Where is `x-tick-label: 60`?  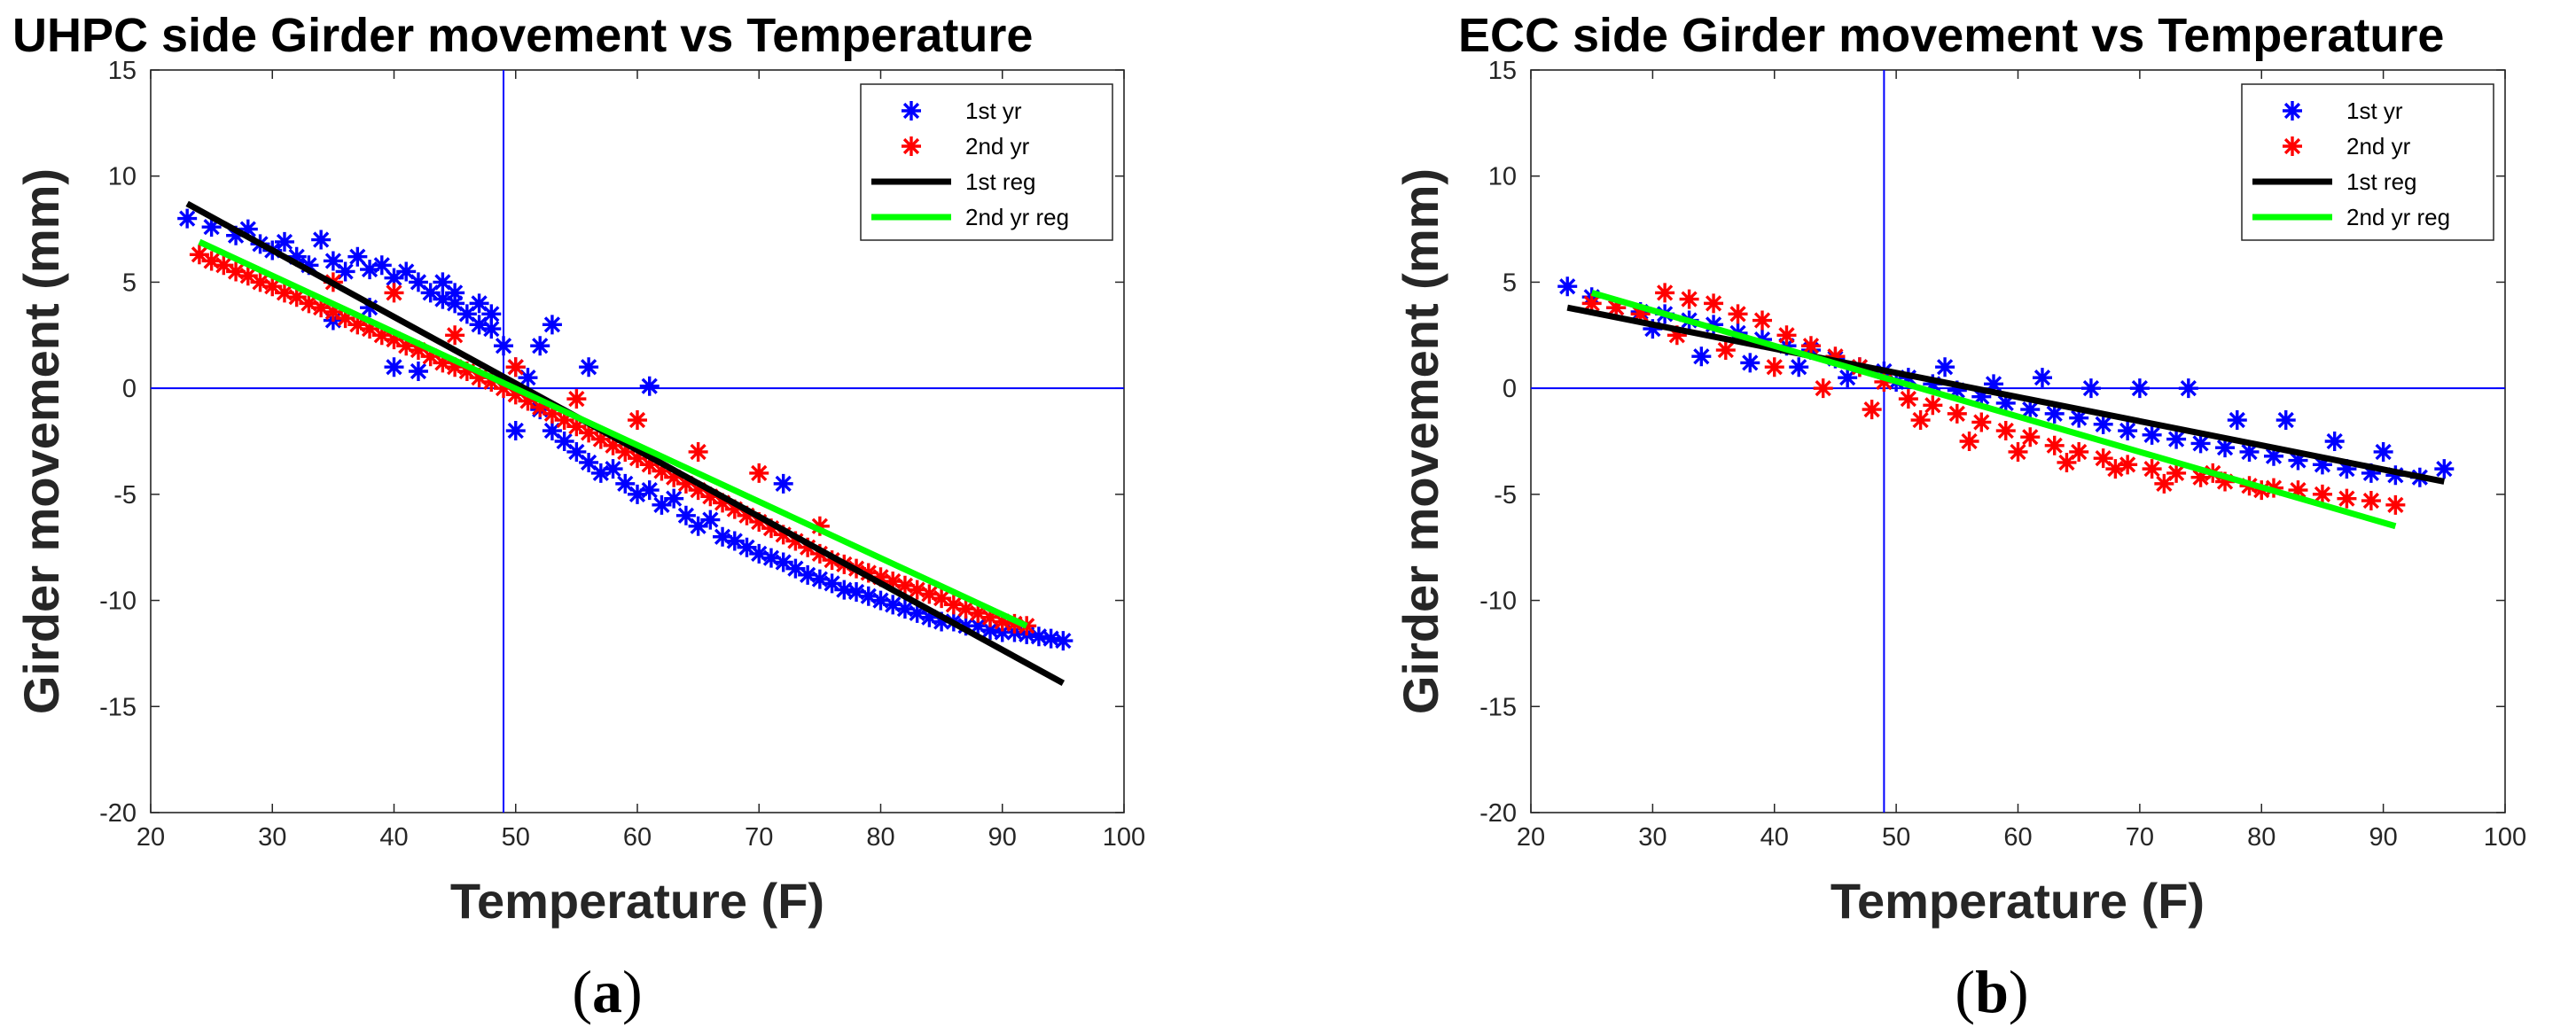 x-tick-label: 60 is located at coordinates (637, 837).